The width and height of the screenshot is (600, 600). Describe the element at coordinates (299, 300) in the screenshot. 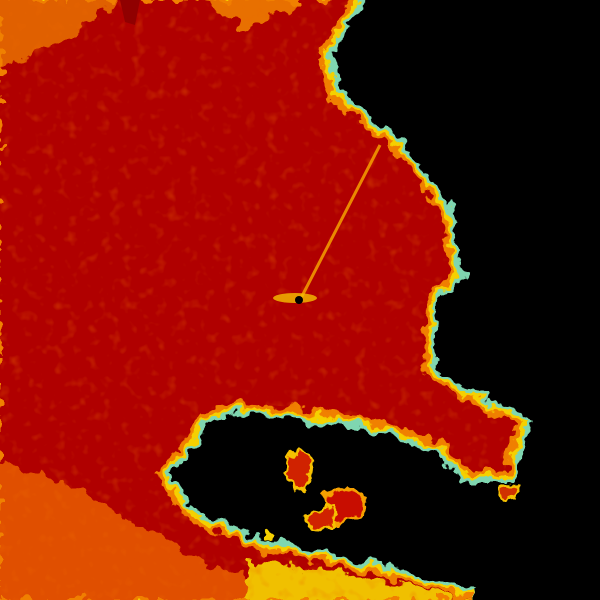

I see `radar-site-dot-icon` at that location.